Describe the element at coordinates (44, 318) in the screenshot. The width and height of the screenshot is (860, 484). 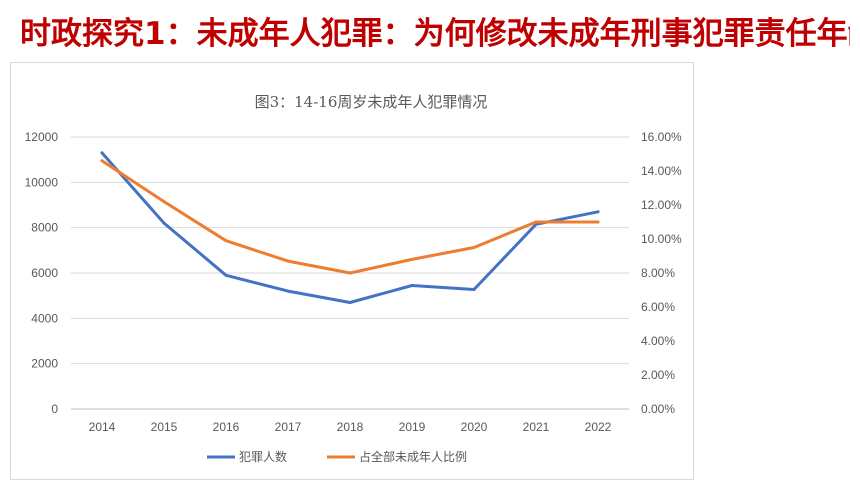
I see `left-tick-label: 4000` at that location.